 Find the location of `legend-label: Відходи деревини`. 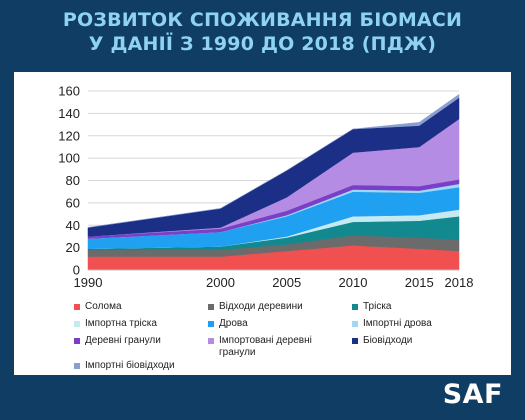

legend-label: Відходи деревини is located at coordinates (261, 306).